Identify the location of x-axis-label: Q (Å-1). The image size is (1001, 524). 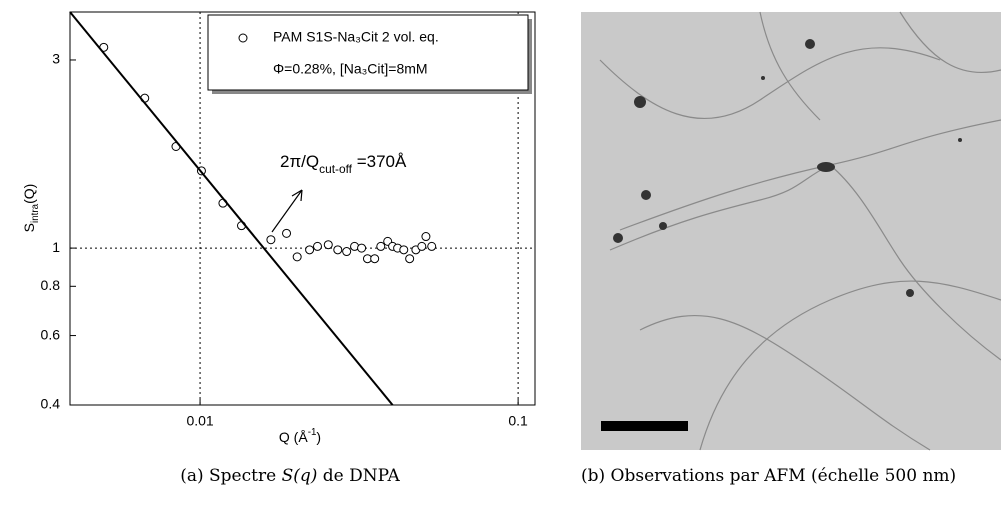
(300, 436).